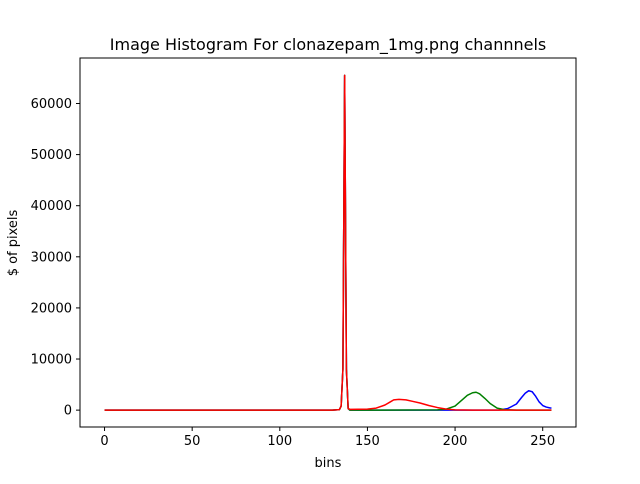 The image size is (640, 484). What do you see at coordinates (104, 441) in the screenshot?
I see `x-tick-label: 0` at bounding box center [104, 441].